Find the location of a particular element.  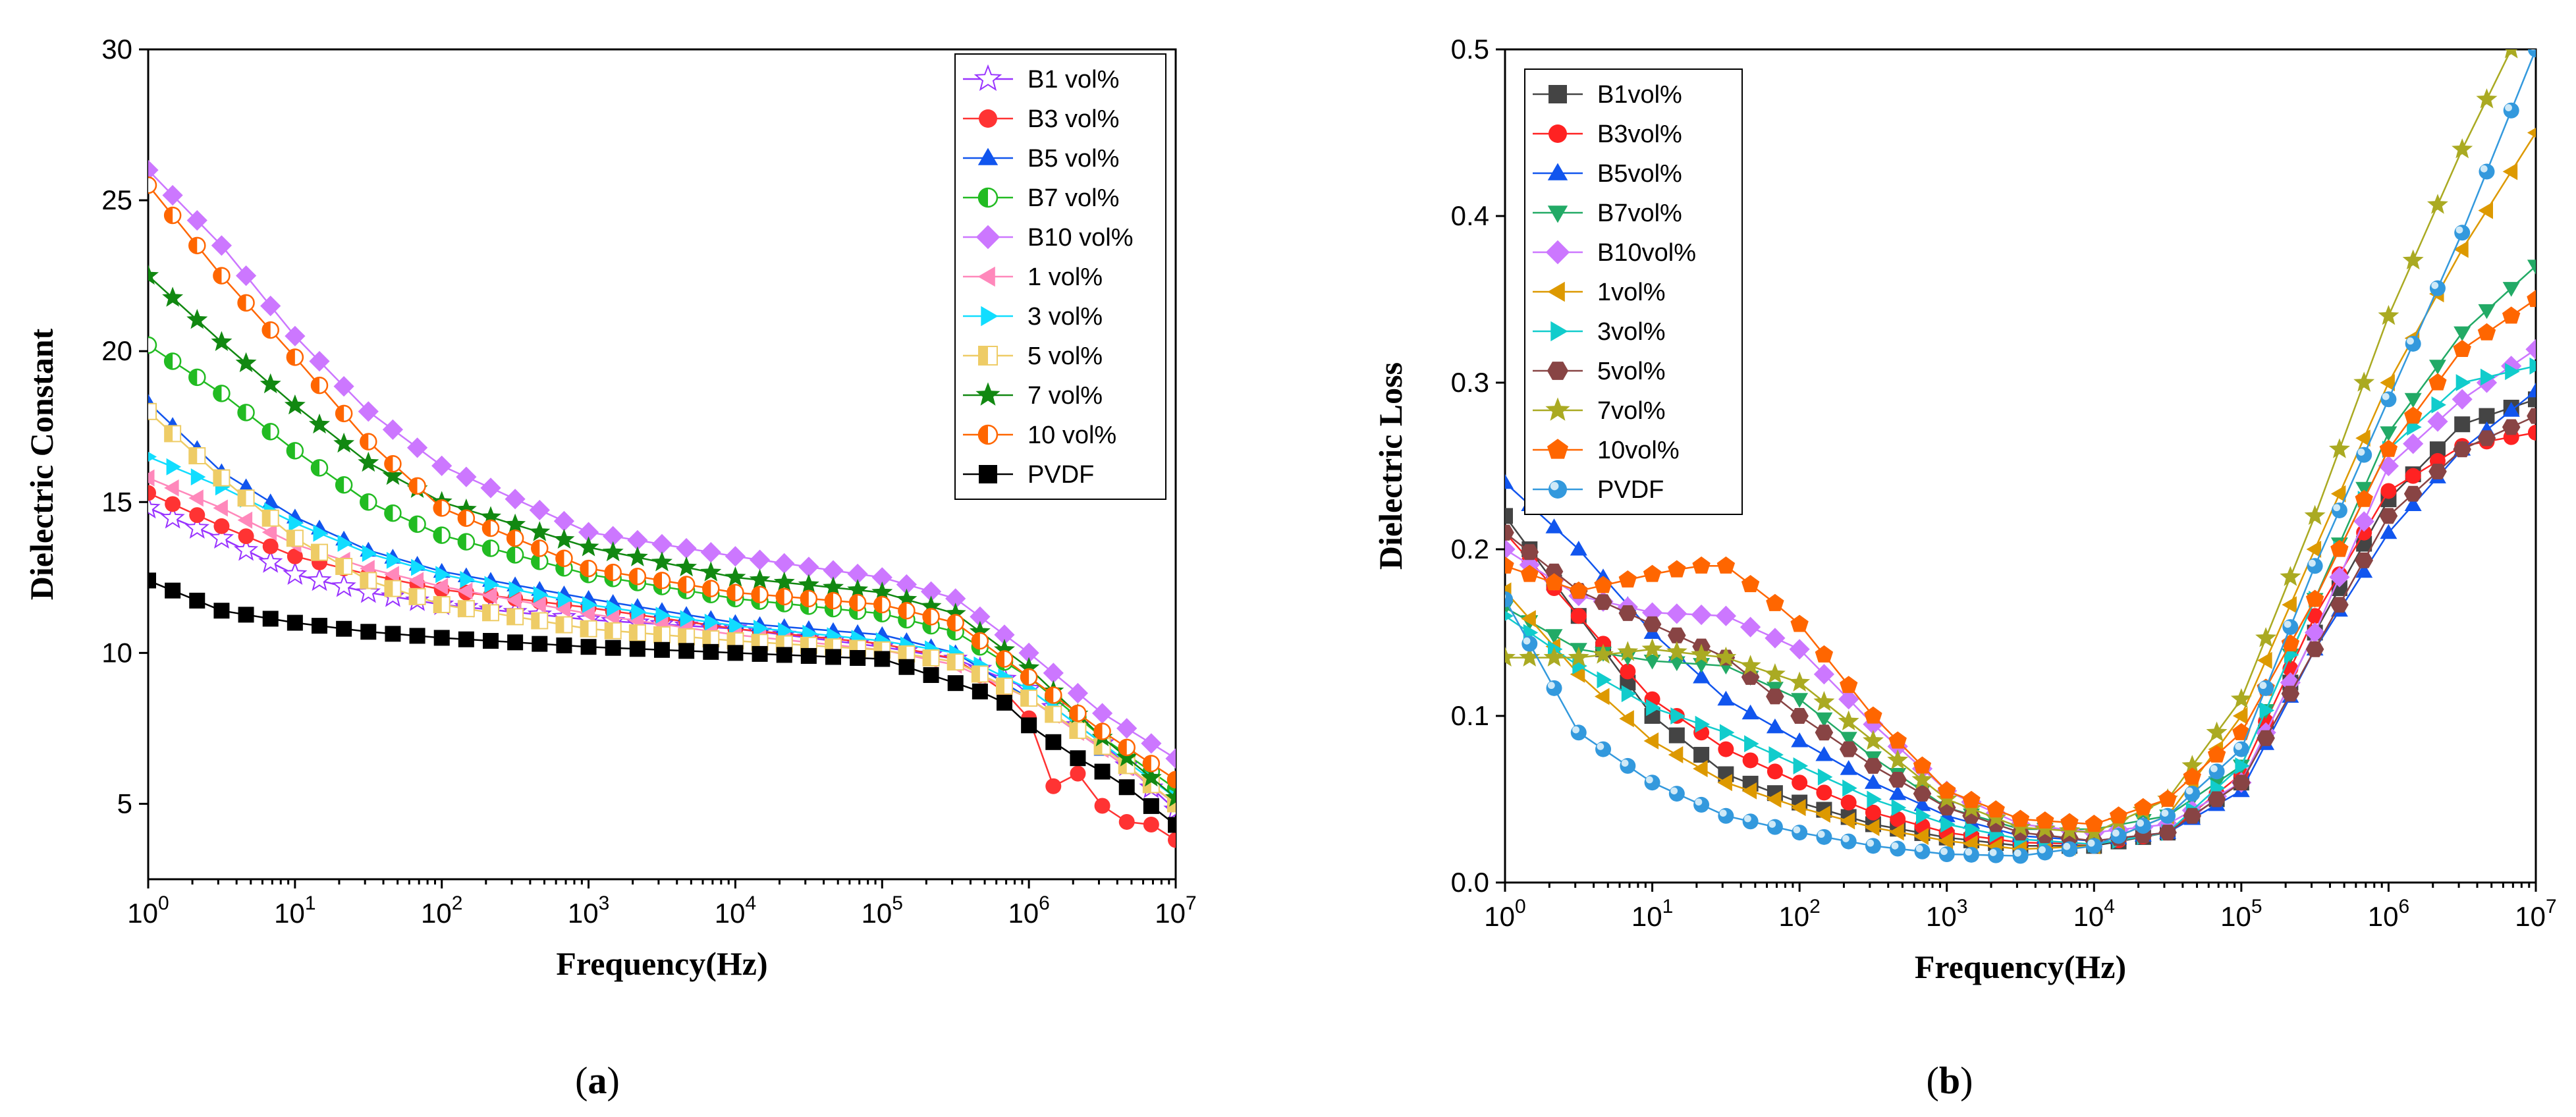

legend-item: 10vol% is located at coordinates (1606, 451).